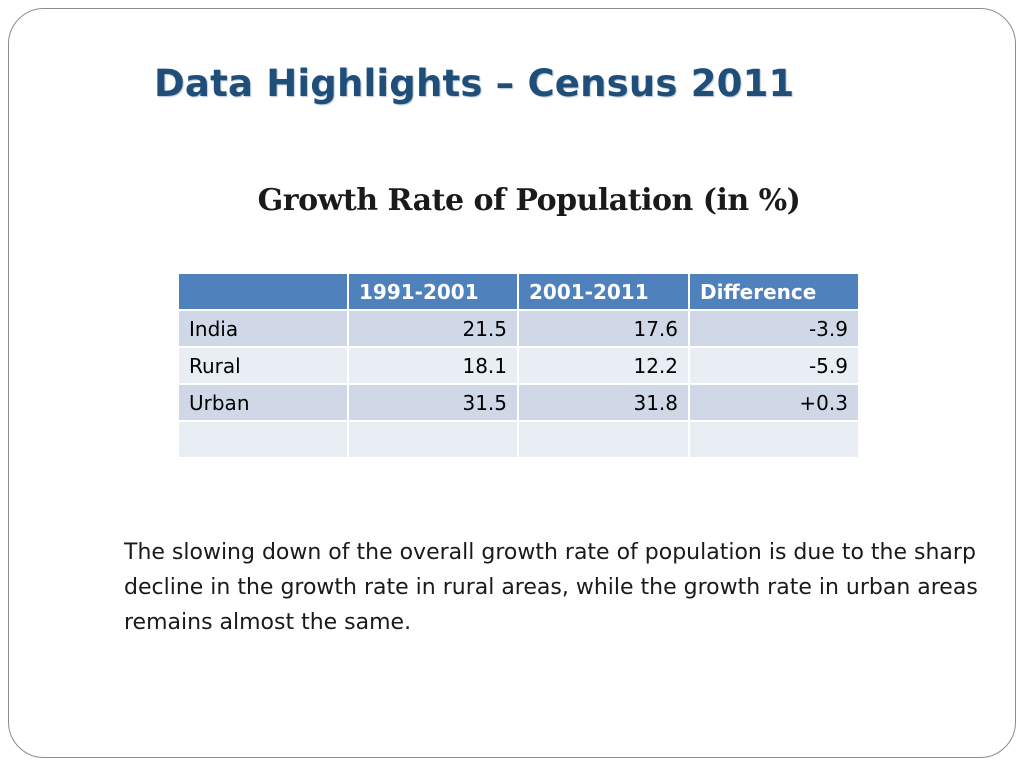  I want to click on table-row: Urban 31.5 31.8 +0.3, so click(518, 402).